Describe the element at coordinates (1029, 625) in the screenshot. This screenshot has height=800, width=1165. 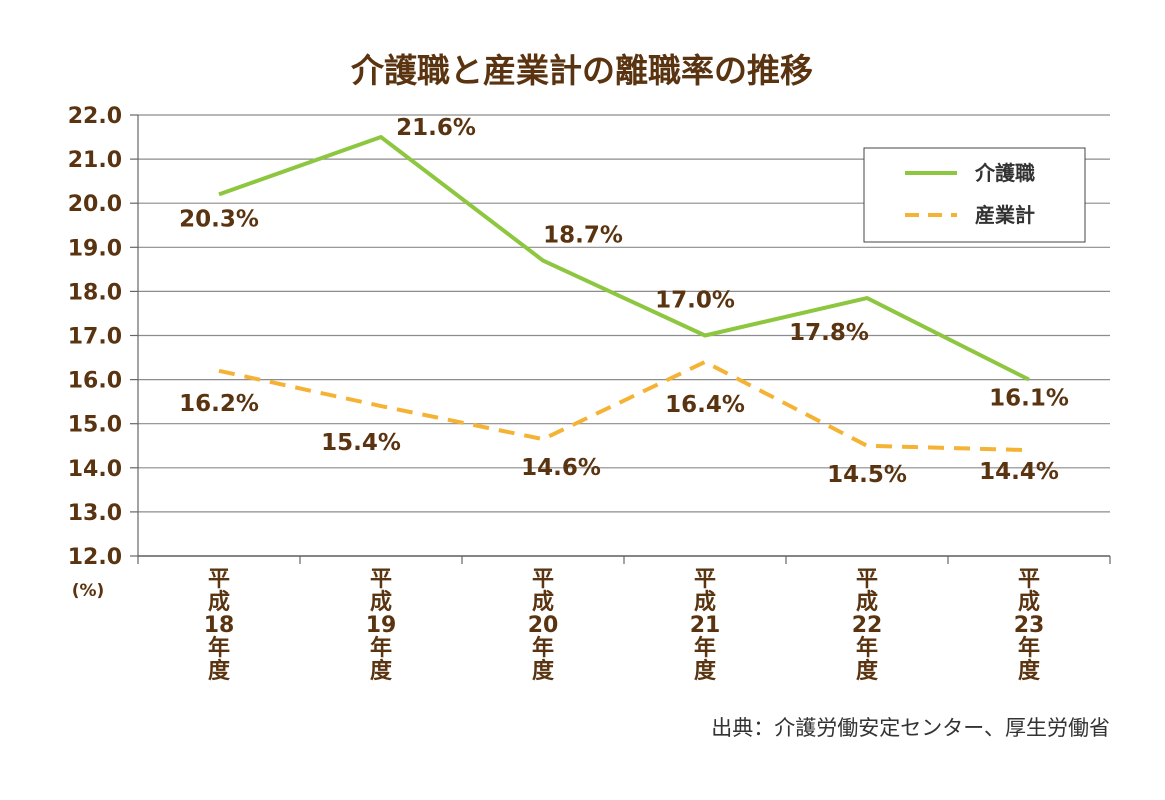
I see `x-tick-label-part: 23` at that location.